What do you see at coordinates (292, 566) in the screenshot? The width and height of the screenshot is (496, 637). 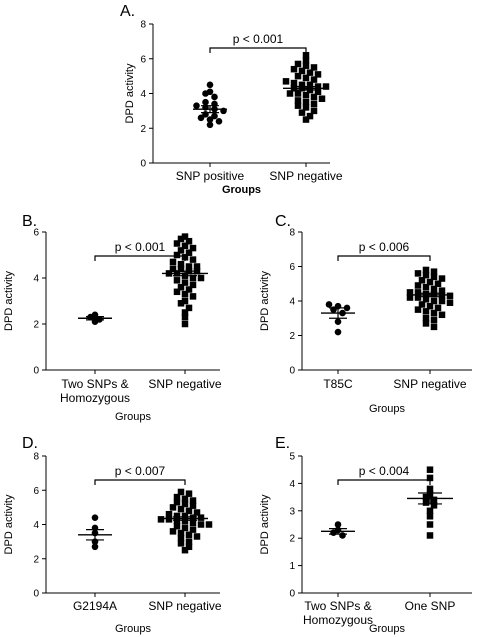 I see `y-tick-label: 1` at bounding box center [292, 566].